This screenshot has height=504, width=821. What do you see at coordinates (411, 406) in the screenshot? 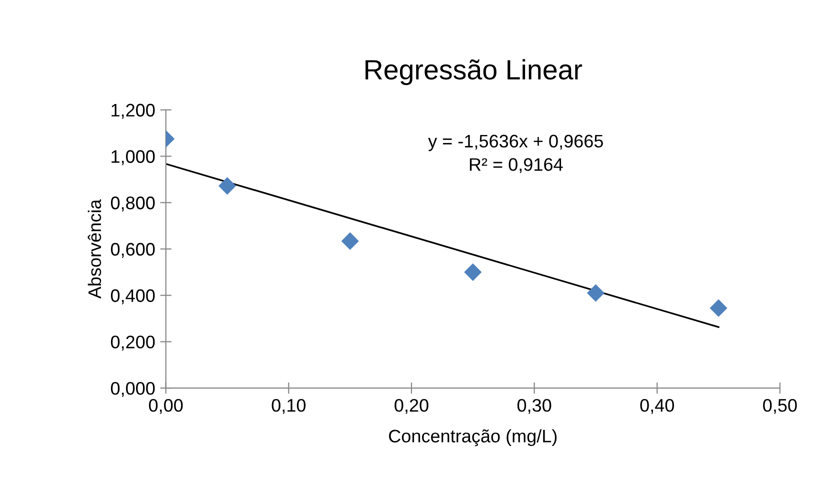
I see `x-tick-label: 0,20` at bounding box center [411, 406].